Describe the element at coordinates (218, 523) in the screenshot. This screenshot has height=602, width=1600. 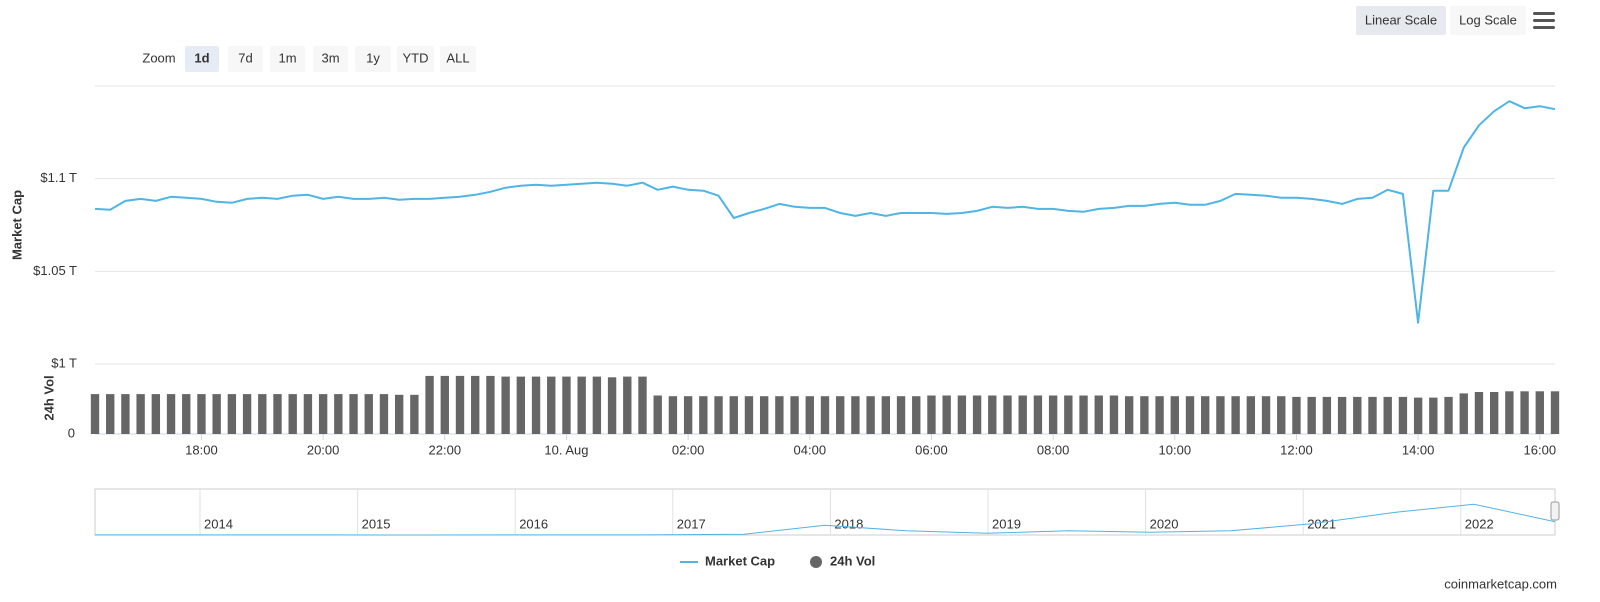
I see `navigator-year: 2014` at that location.